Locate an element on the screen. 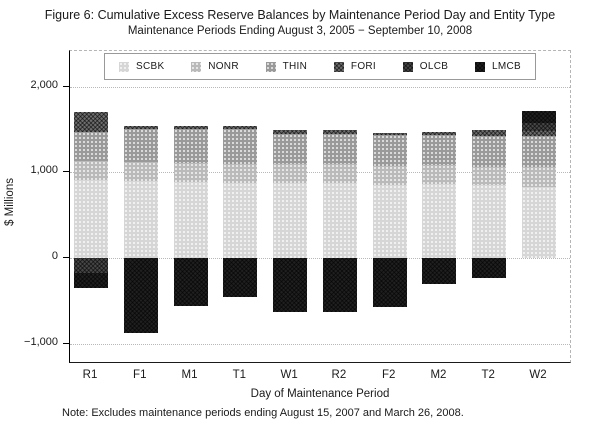 Image resolution: width=600 pixels, height=435 pixels. bar-segment-olcb-W2 is located at coordinates (539, 127).